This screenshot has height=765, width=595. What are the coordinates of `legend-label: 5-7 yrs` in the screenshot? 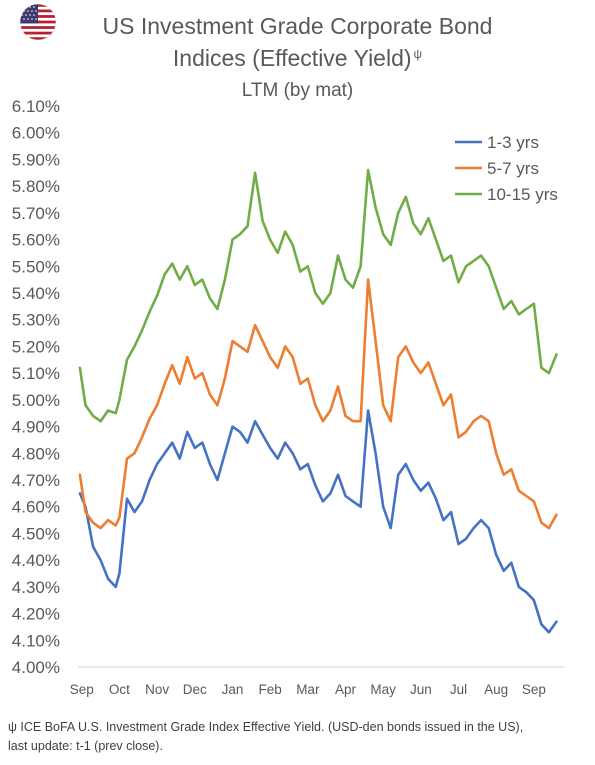 It's located at (513, 168).